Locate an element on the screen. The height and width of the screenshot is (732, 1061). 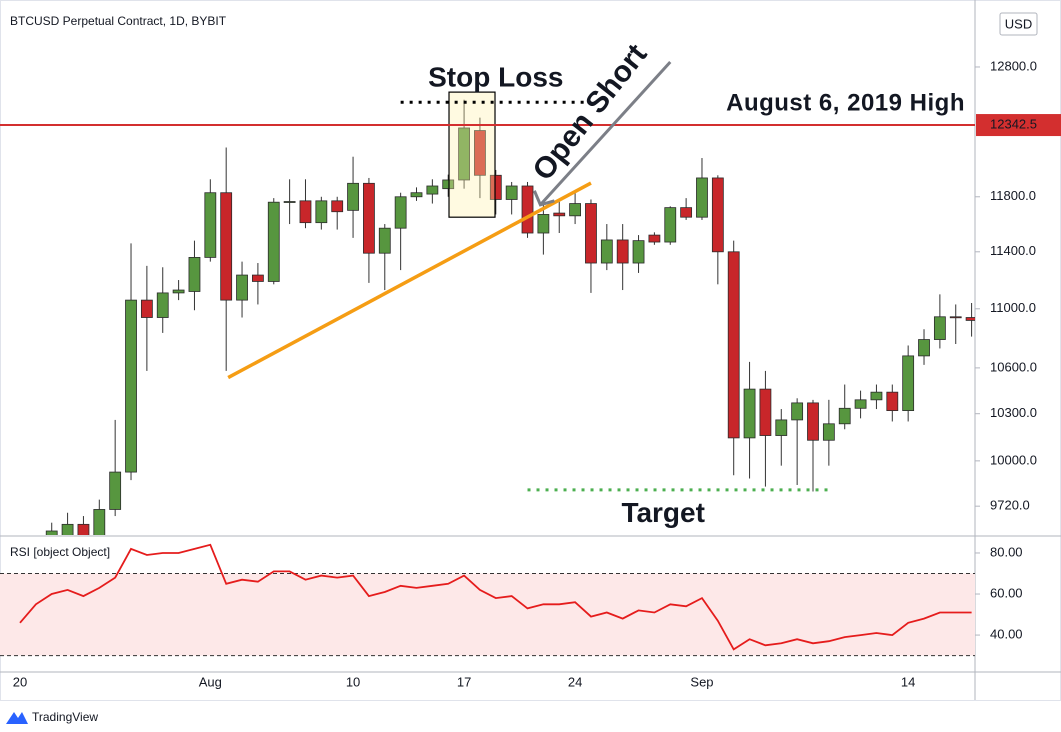
open-short-arrow is located at coordinates (605, 133).